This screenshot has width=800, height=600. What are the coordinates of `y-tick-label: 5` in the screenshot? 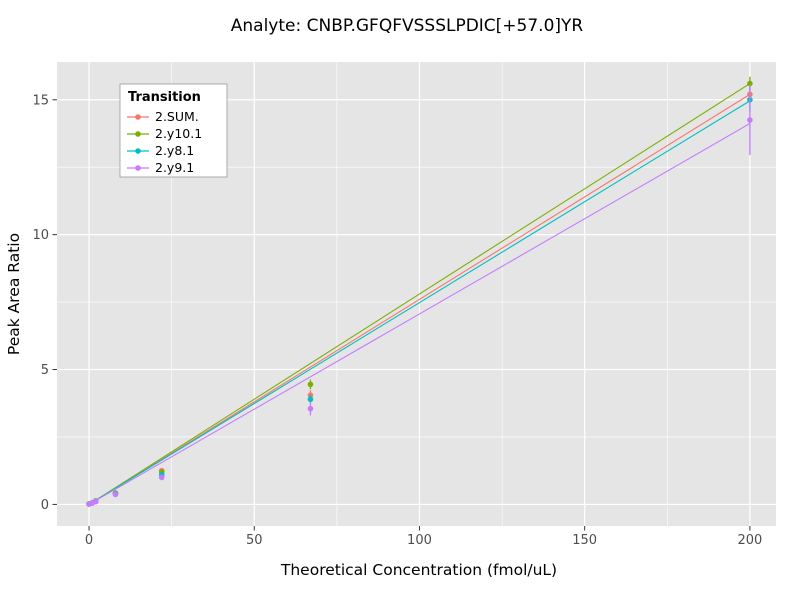 It's located at (45, 370).